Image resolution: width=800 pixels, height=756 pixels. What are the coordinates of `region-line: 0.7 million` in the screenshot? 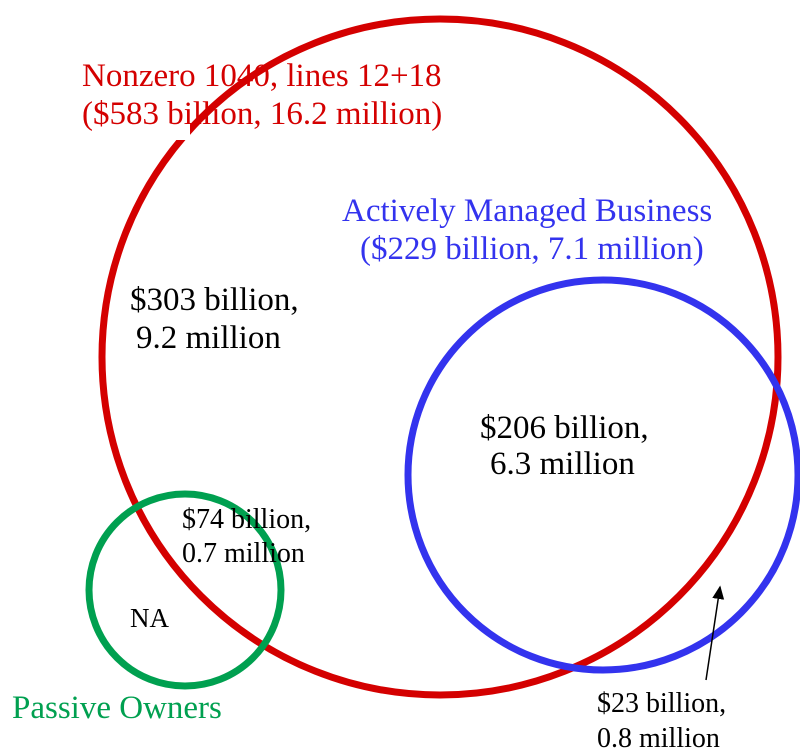 It's located at (243, 553).